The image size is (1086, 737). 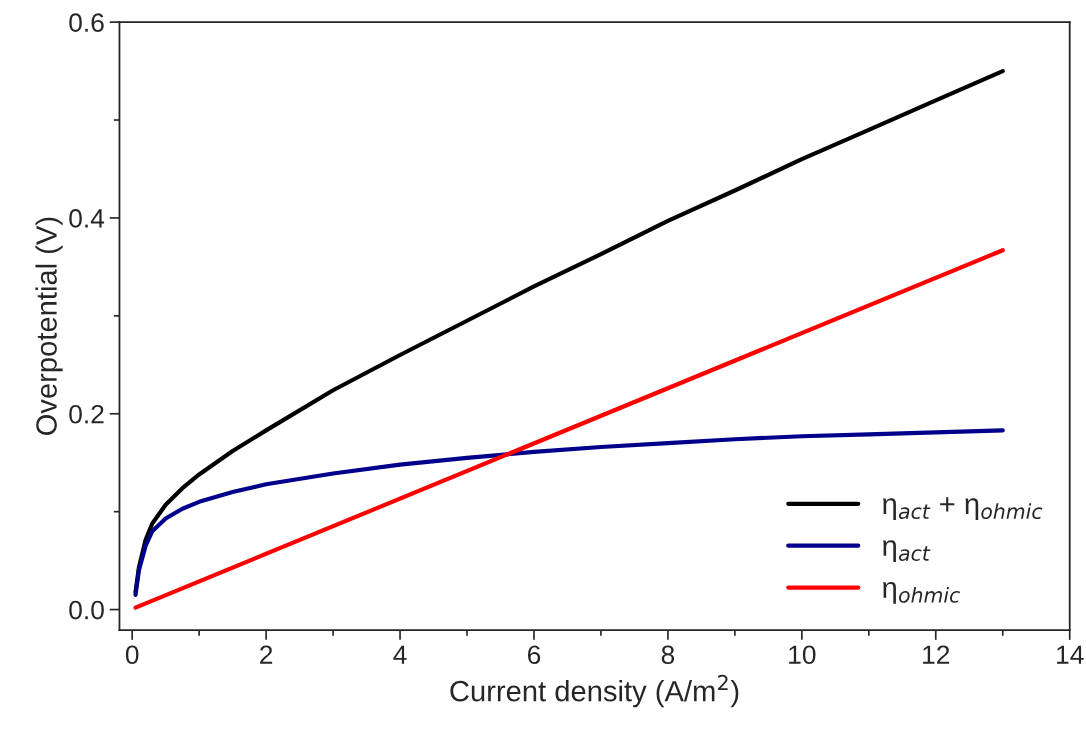 What do you see at coordinates (86, 414) in the screenshot?
I see `y-tick-label: 0.2` at bounding box center [86, 414].